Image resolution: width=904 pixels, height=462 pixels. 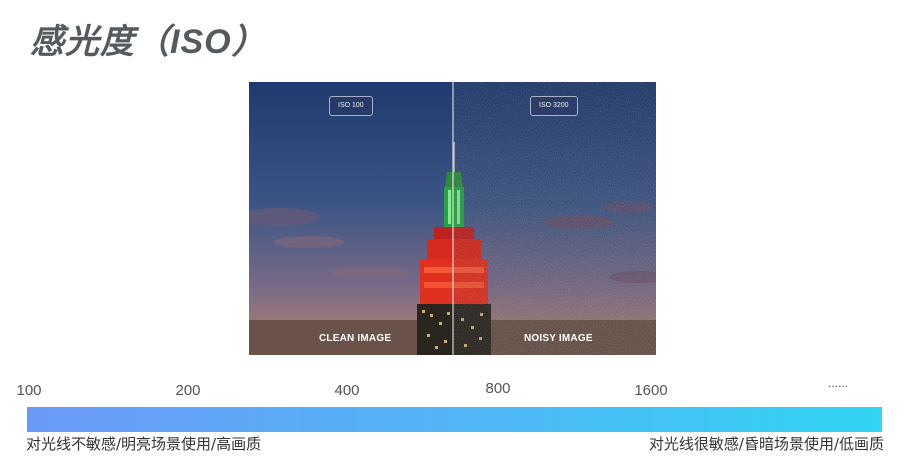 I want to click on page-title: 感光度（ISO）, so click(x=148, y=42).